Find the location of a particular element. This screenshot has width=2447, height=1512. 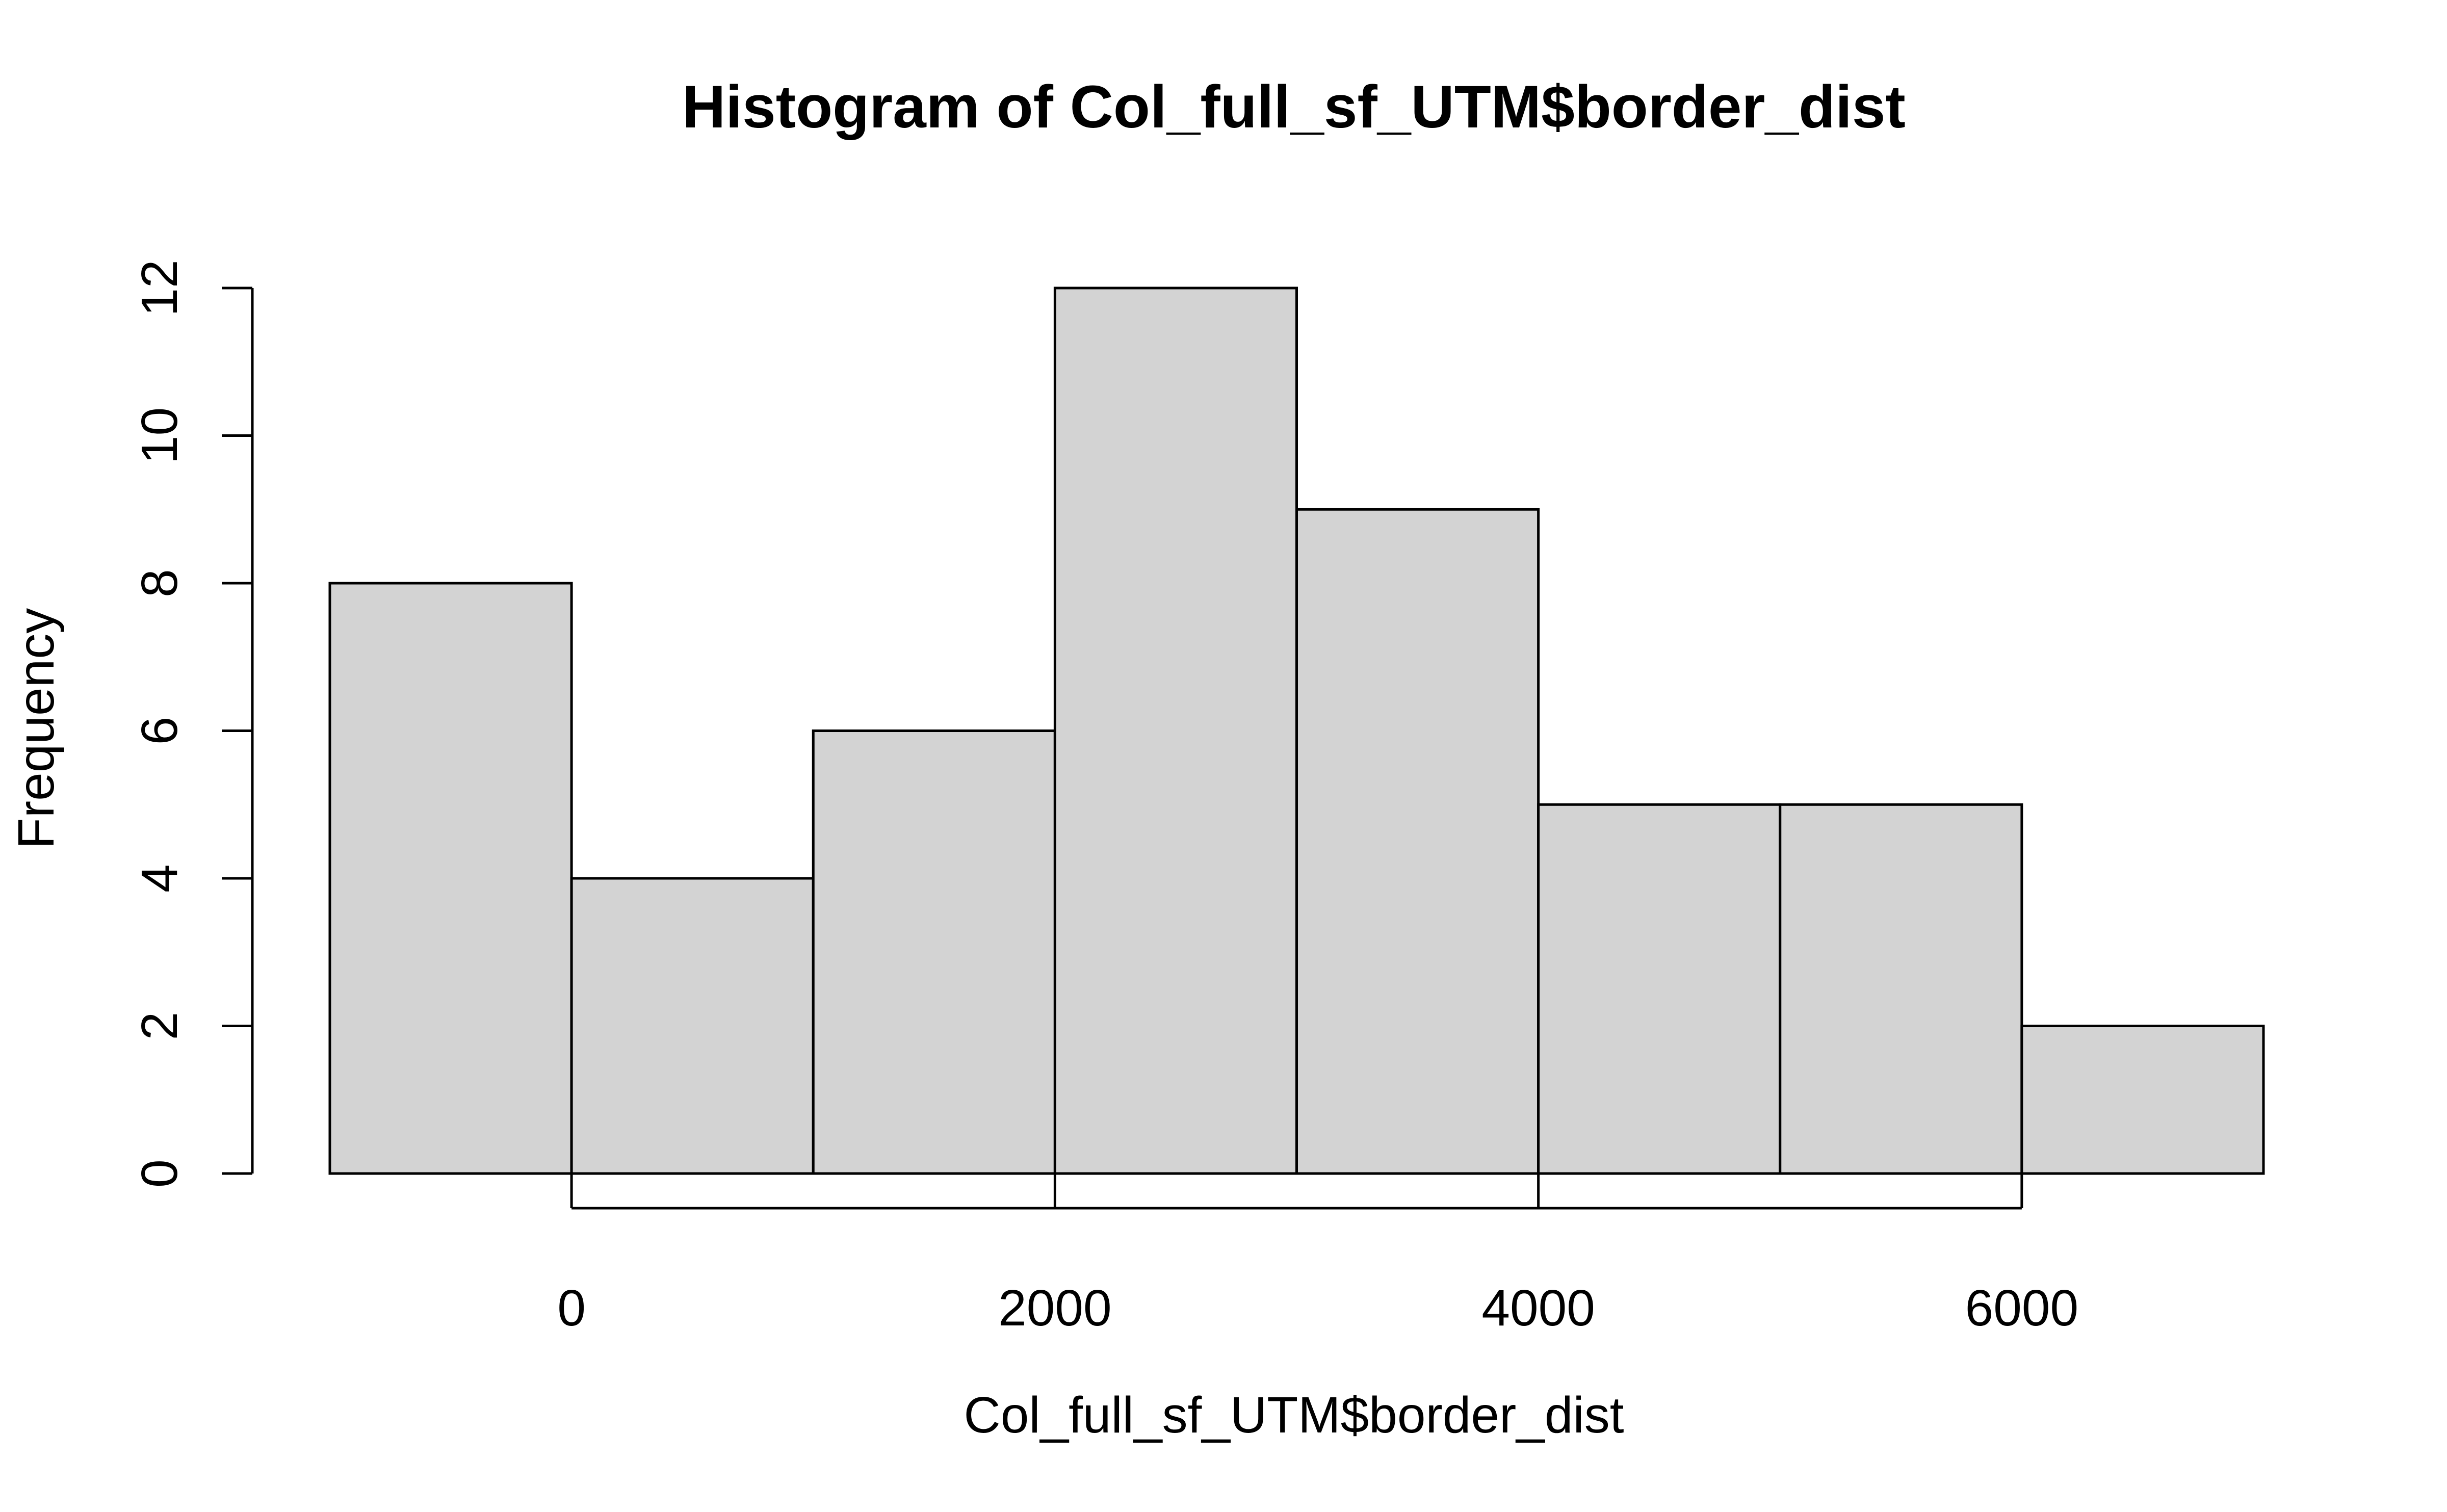

x-tick-label: 6000 is located at coordinates (2021, 1308).